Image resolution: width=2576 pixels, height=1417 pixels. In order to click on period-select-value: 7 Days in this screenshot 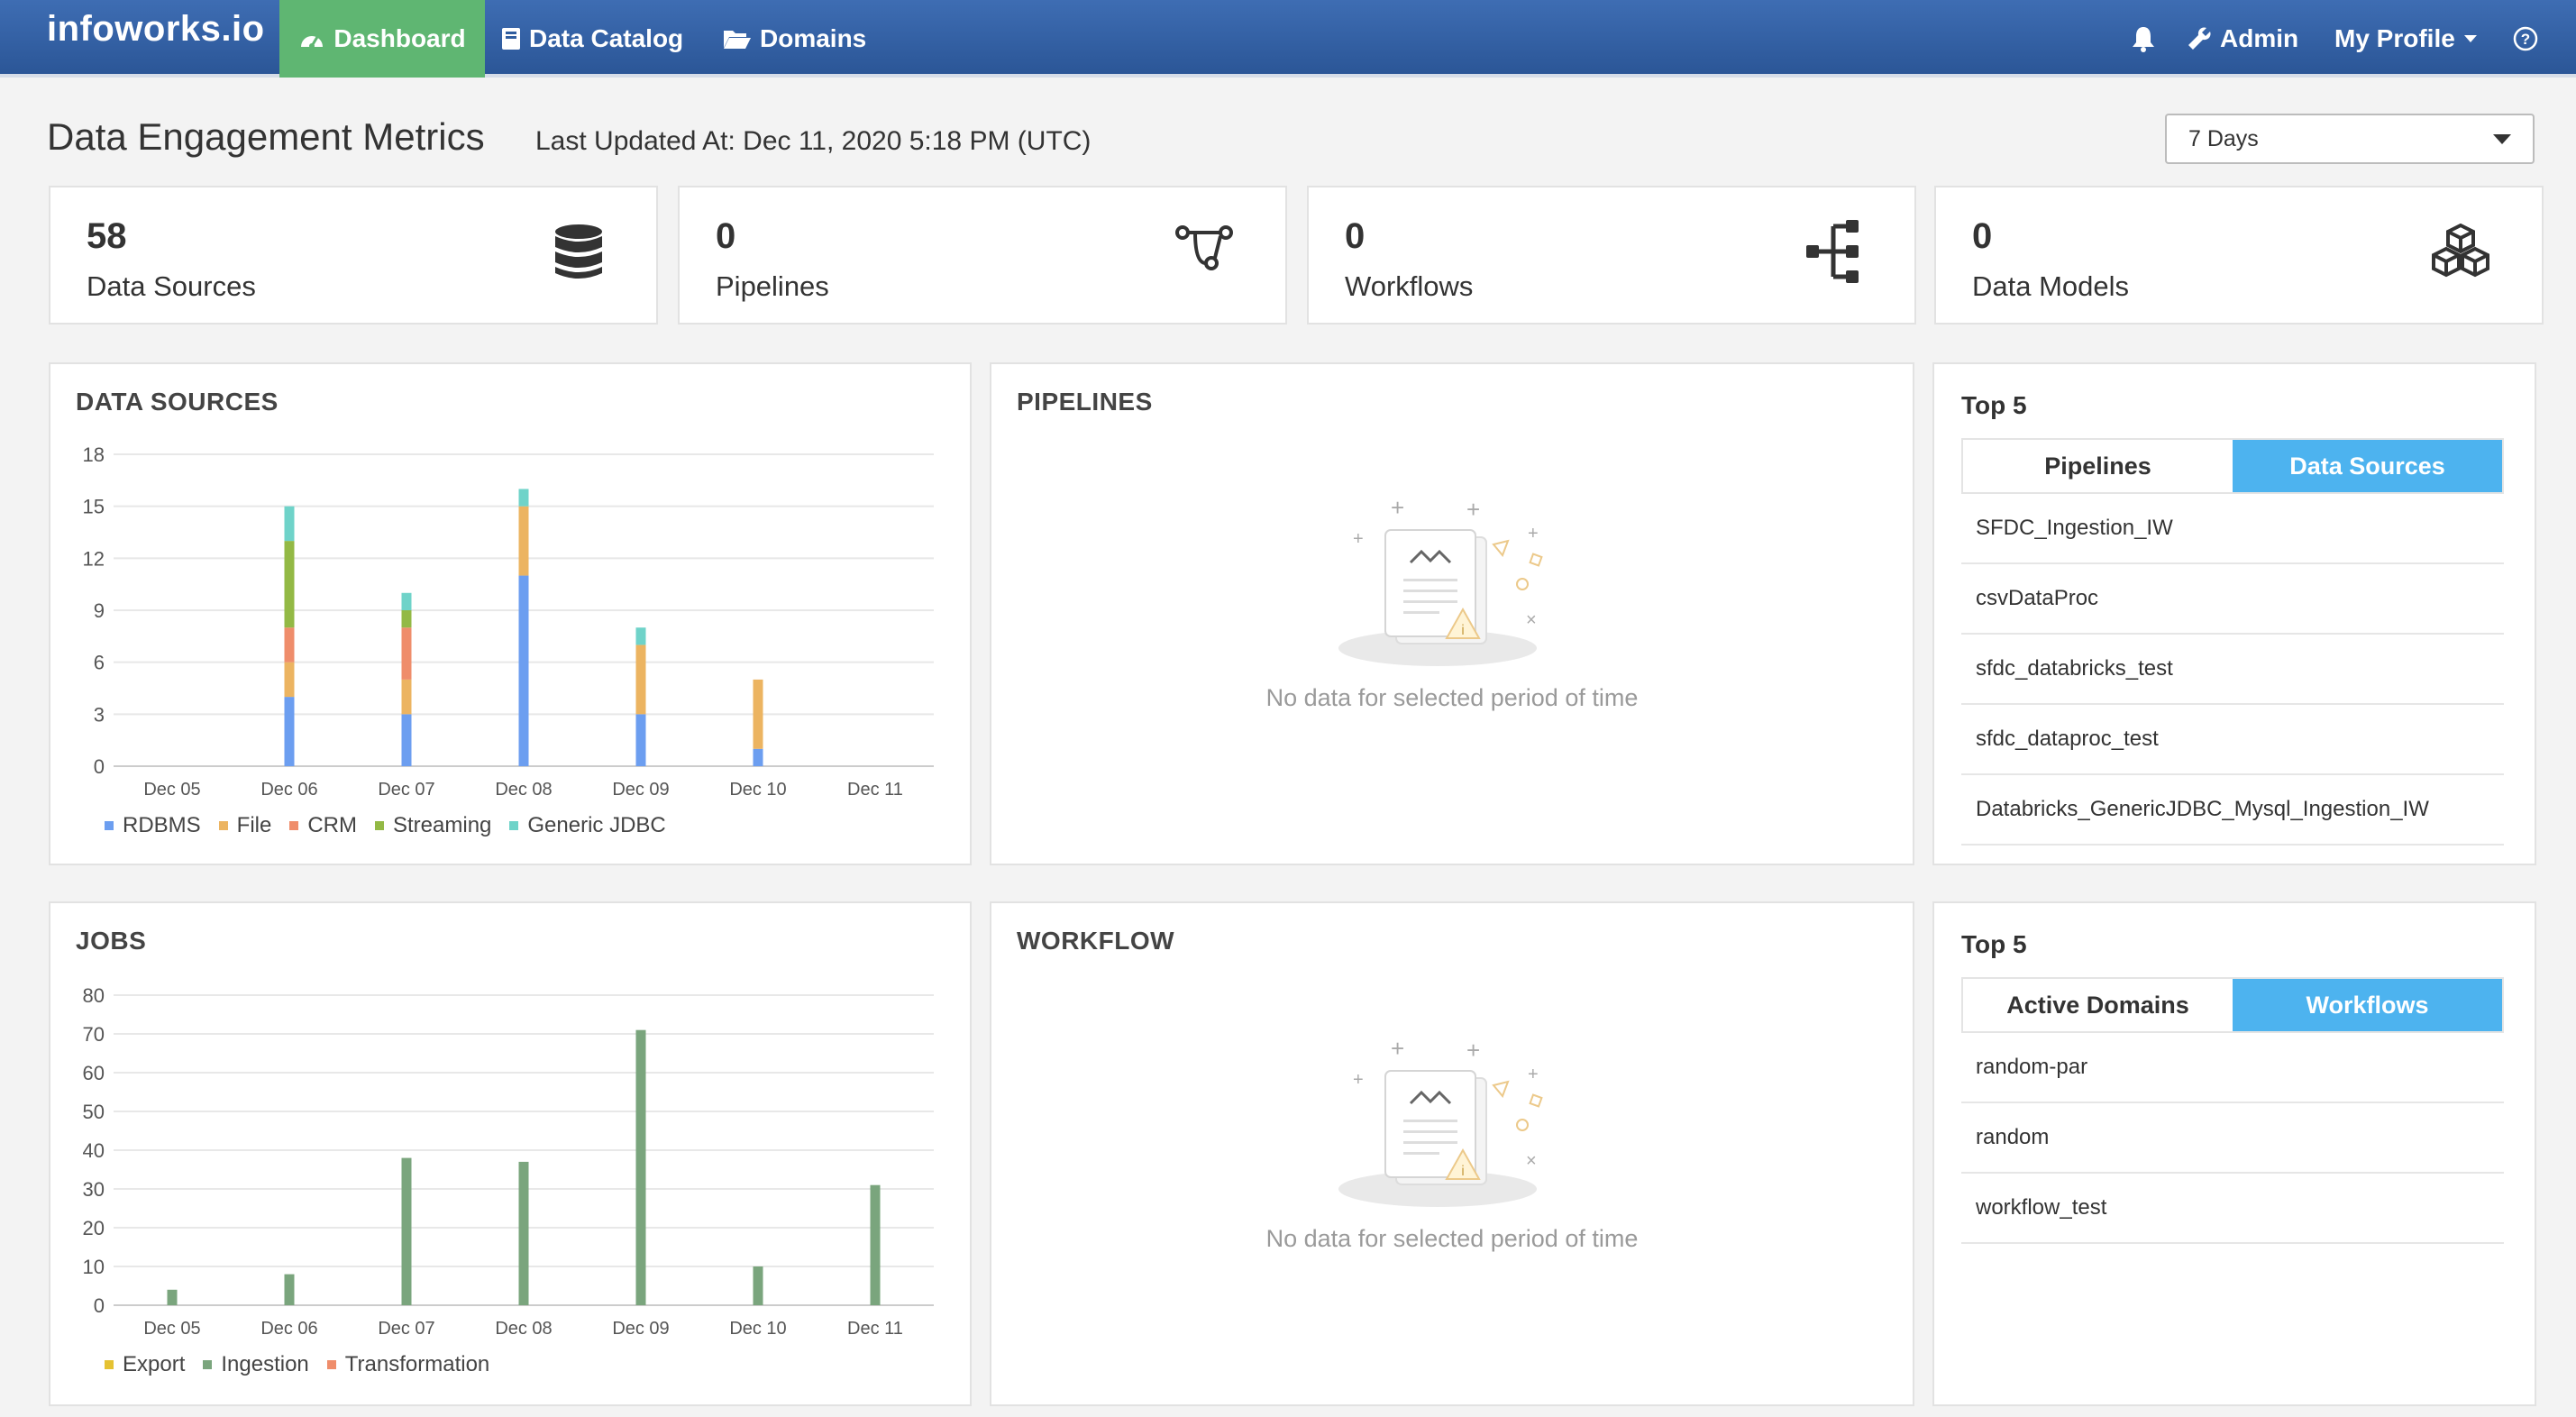, I will do `click(2223, 138)`.